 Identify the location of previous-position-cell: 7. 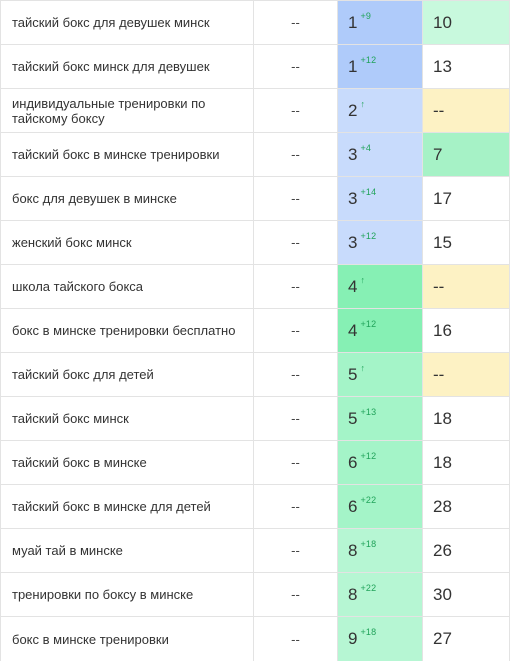
(466, 154).